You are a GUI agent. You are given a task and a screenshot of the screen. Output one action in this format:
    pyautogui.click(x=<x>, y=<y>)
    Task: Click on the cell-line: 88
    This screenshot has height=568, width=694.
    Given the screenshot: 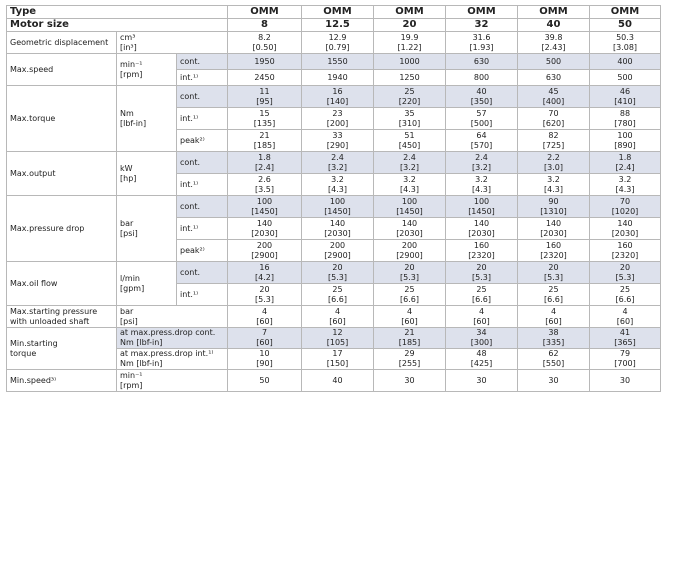 What is the action you would take?
    pyautogui.click(x=625, y=113)
    